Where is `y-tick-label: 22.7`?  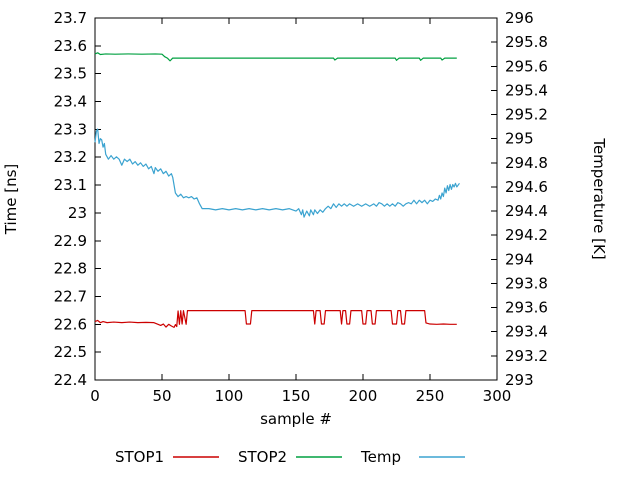 y-tick-label: 22.7 is located at coordinates (70, 296).